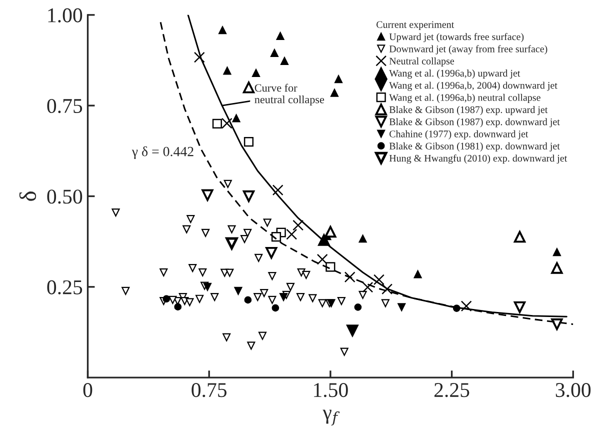  What do you see at coordinates (209, 390) in the screenshot?
I see `x-tick-label: 0.75` at bounding box center [209, 390].